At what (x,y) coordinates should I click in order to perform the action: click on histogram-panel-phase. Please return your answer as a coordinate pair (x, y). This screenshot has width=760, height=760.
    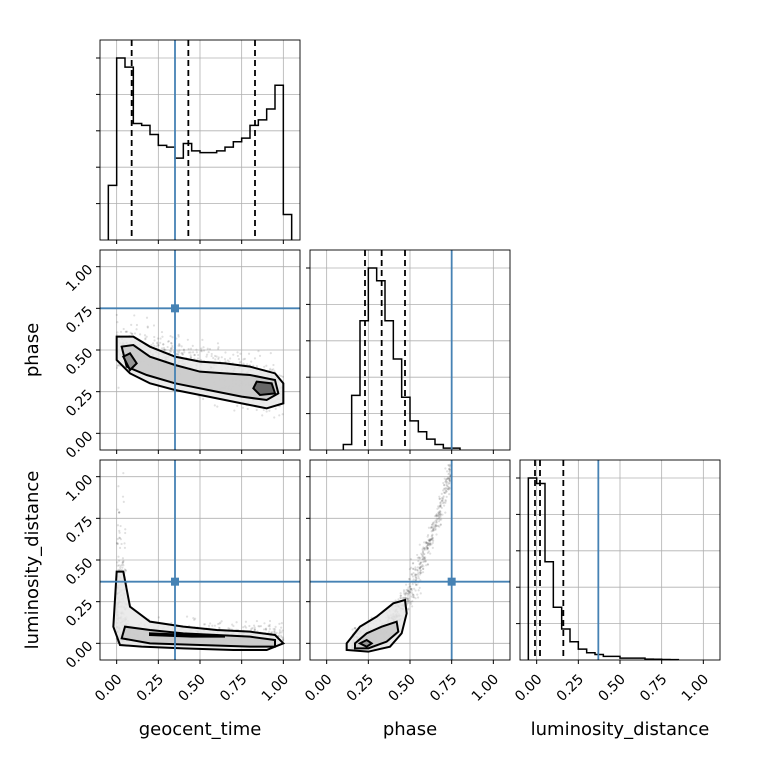
    Looking at the image, I should click on (408, 351).